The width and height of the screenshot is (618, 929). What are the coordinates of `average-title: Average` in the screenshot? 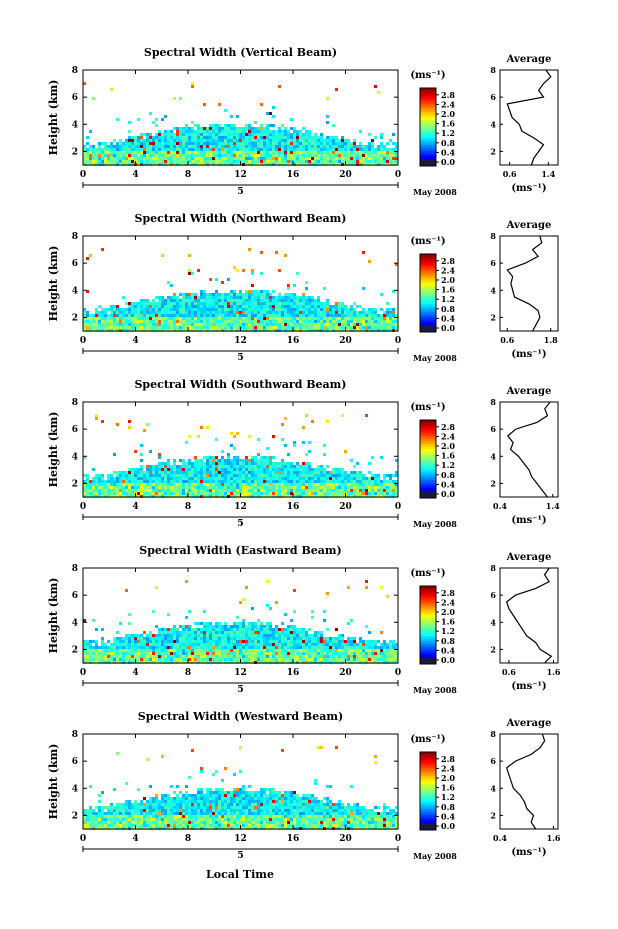 It's located at (529, 391).